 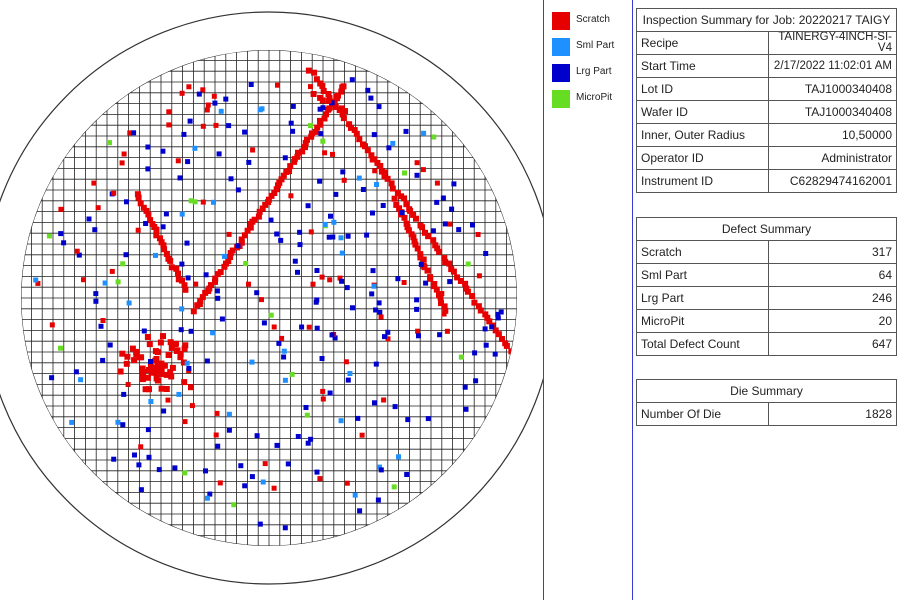 I want to click on table-row: Scratch 317, so click(x=766, y=252).